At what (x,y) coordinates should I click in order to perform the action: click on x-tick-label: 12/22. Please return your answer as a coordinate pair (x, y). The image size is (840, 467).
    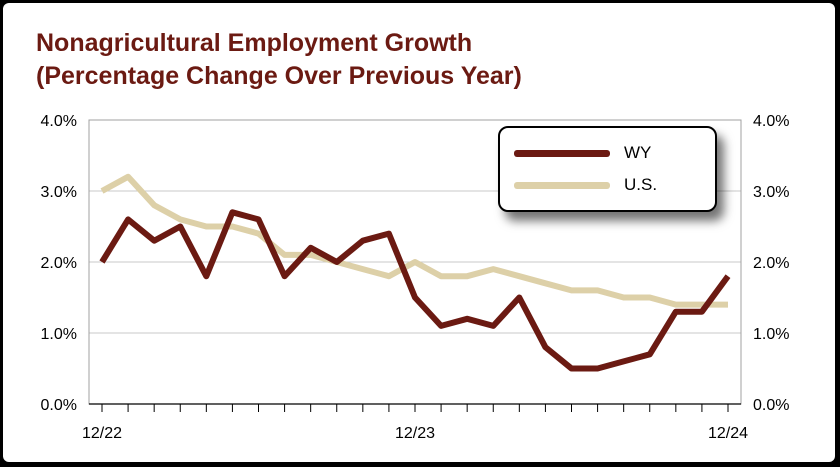
    Looking at the image, I should click on (102, 433).